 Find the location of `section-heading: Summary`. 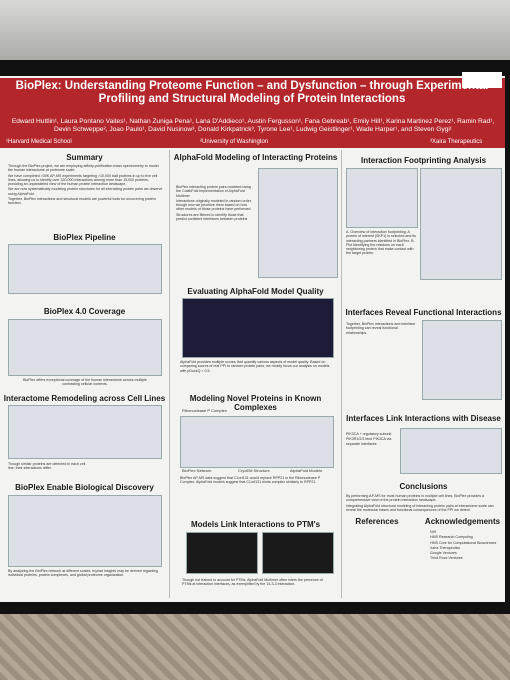

section-heading: Summary is located at coordinates (84, 157).